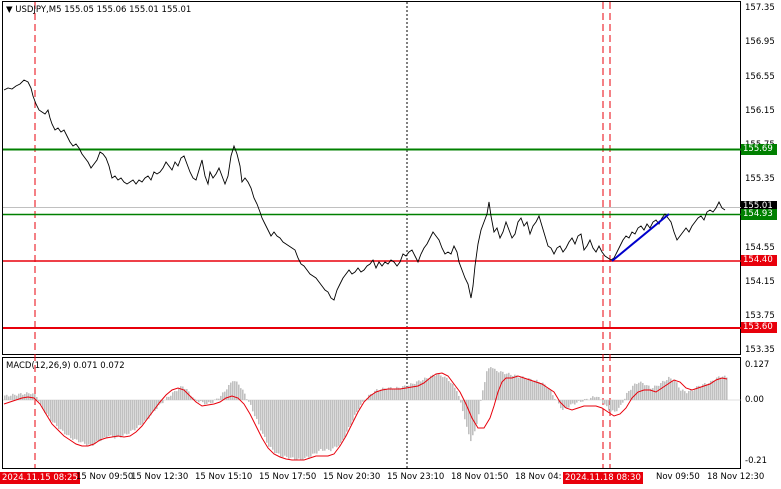 This screenshot has width=781, height=489. What do you see at coordinates (105, 477) in the screenshot?
I see `time-tick: 15 Nov 09:50` at bounding box center [105, 477].